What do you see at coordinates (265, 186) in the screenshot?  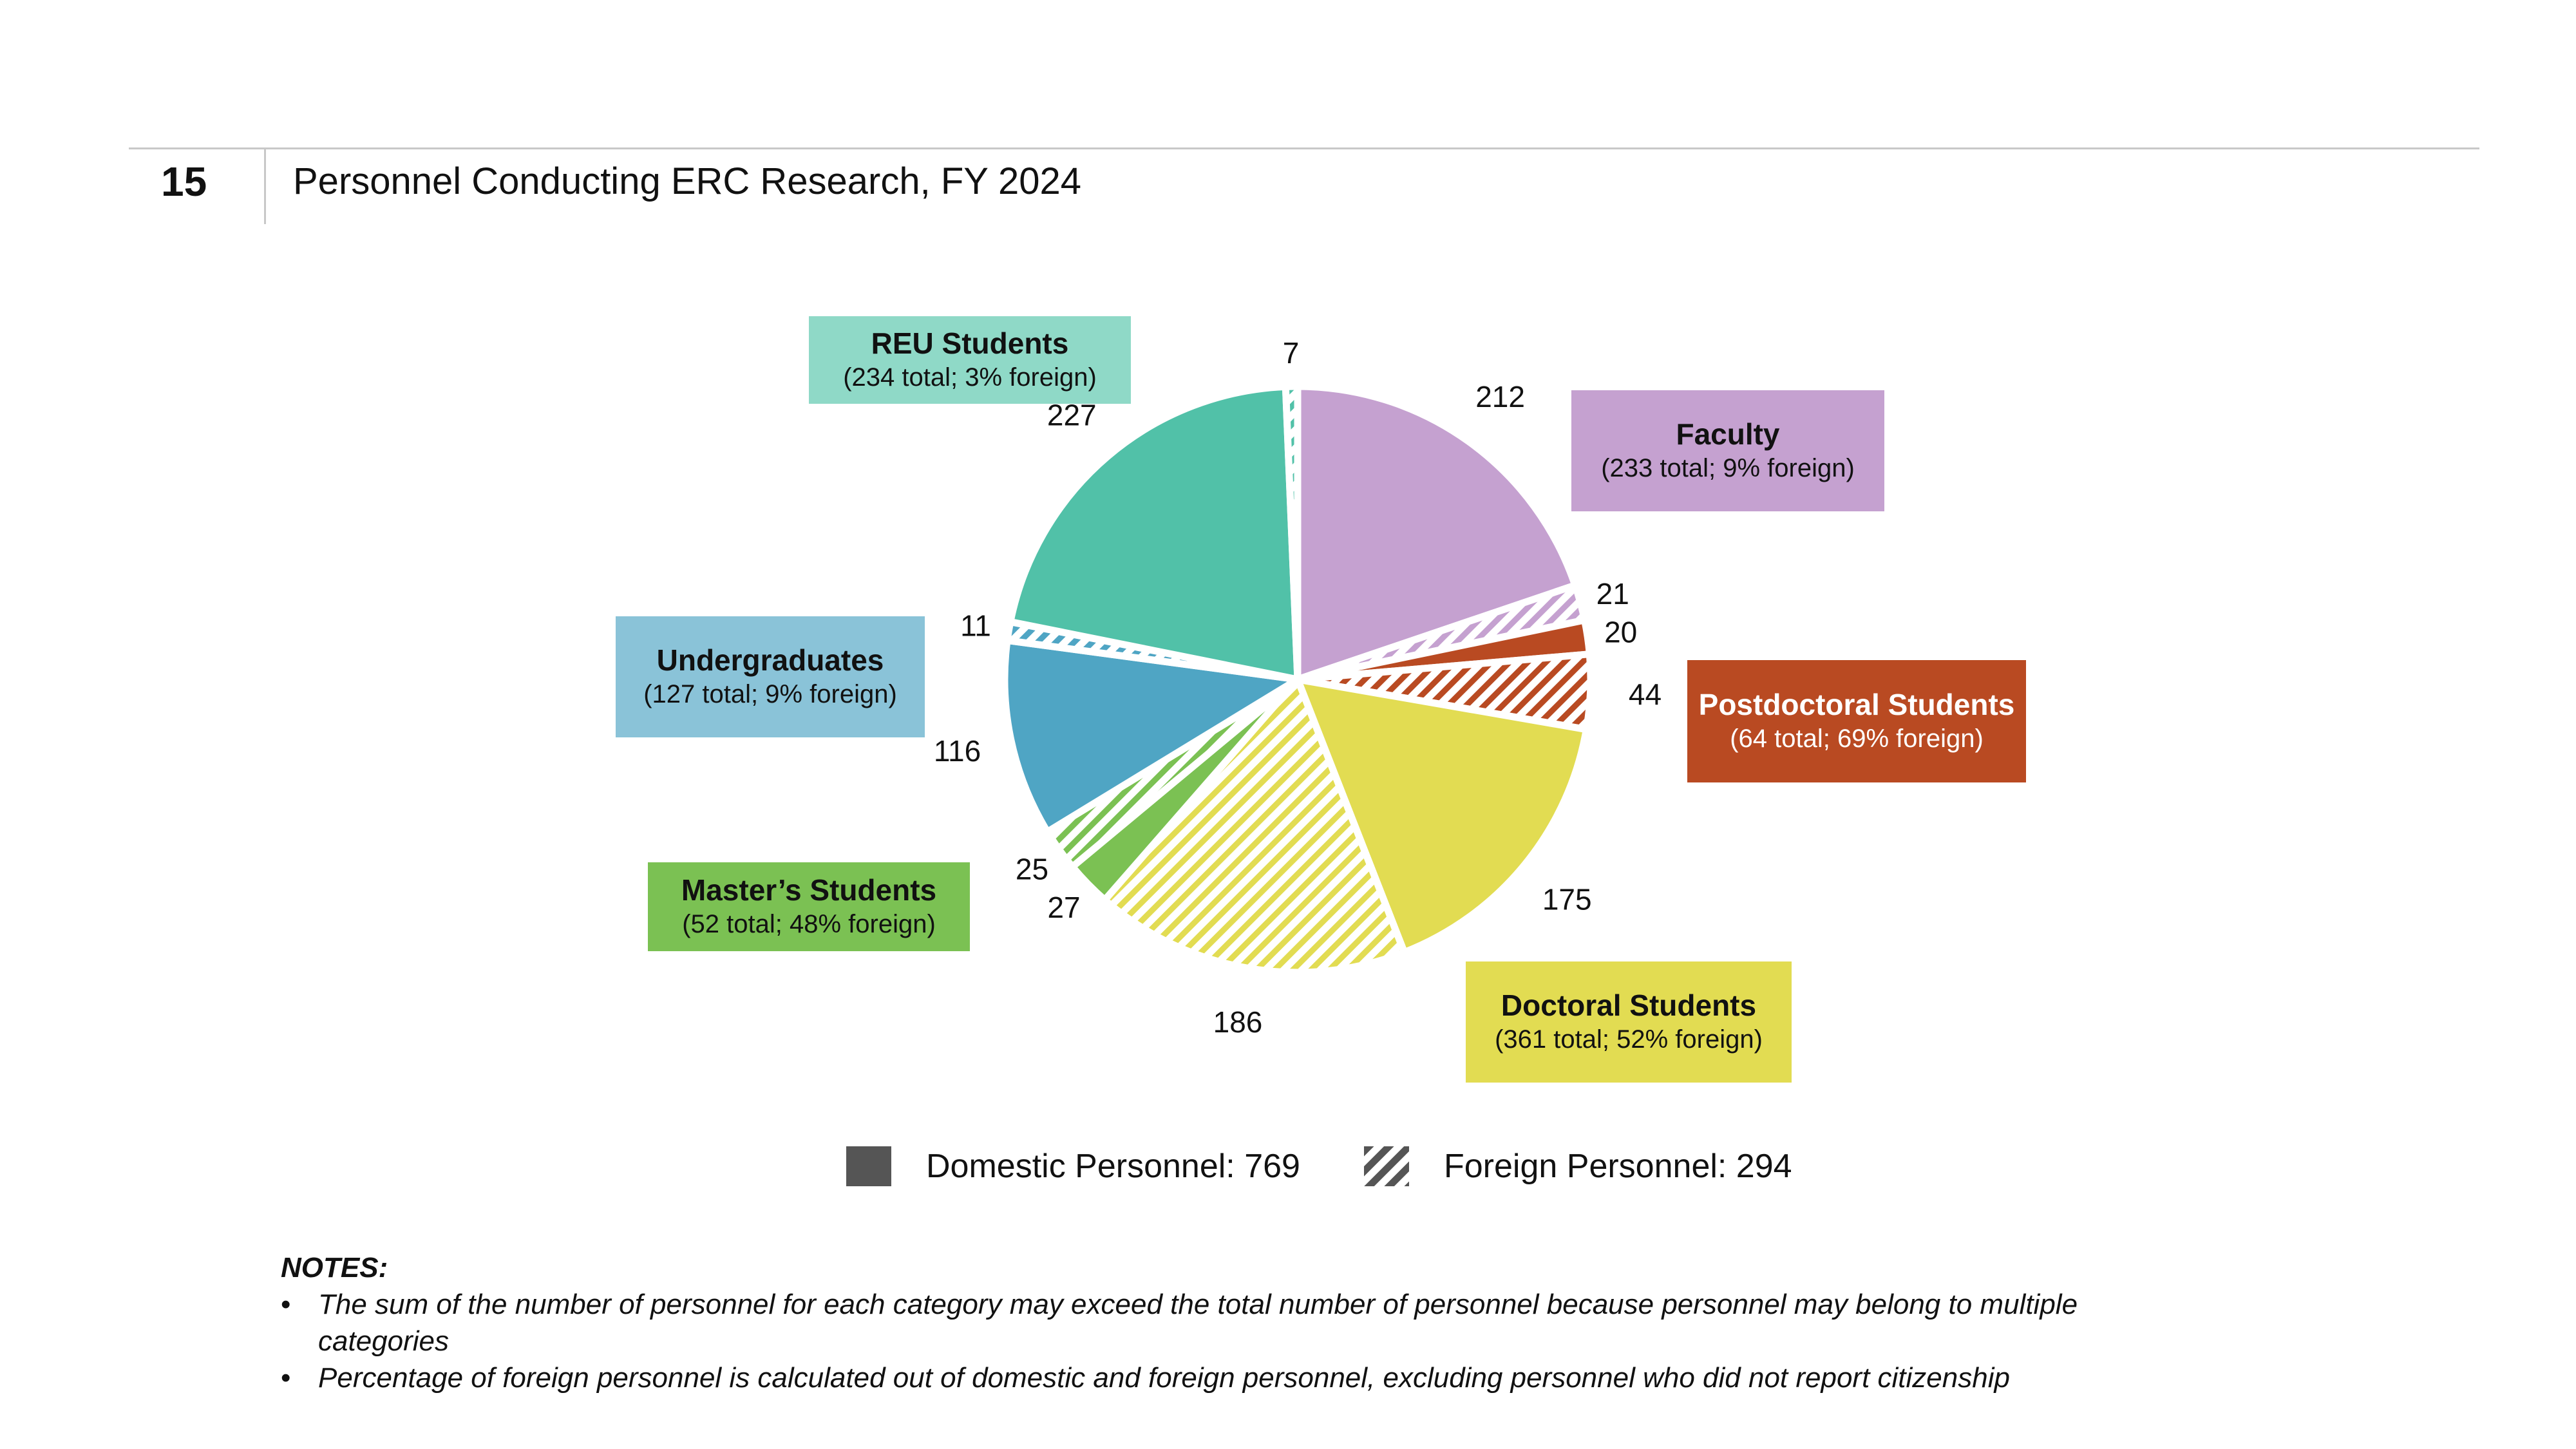 I see `header-divider` at bounding box center [265, 186].